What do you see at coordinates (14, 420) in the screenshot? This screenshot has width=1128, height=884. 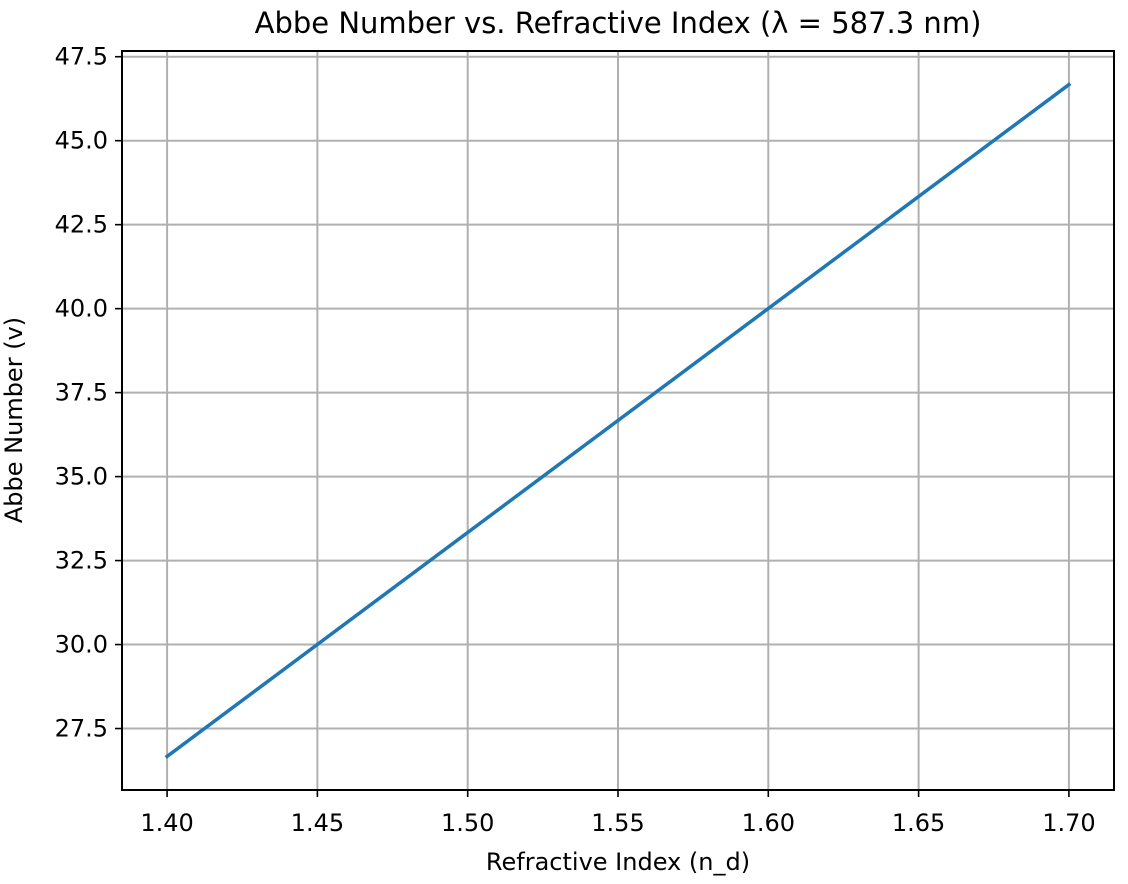 I see `y-axis-label: Abbe Number (v)` at bounding box center [14, 420].